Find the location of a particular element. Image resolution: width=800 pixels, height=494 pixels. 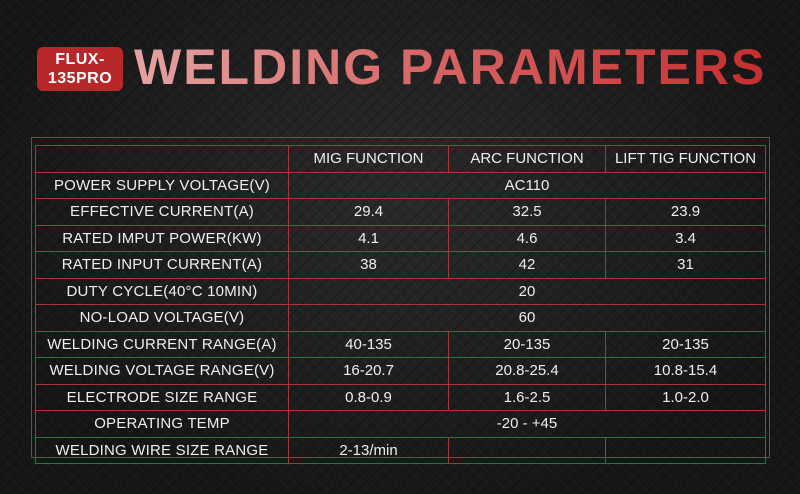

table-row: WELDING WIRE SIZE RANGE 2-13/min is located at coordinates (400, 450).